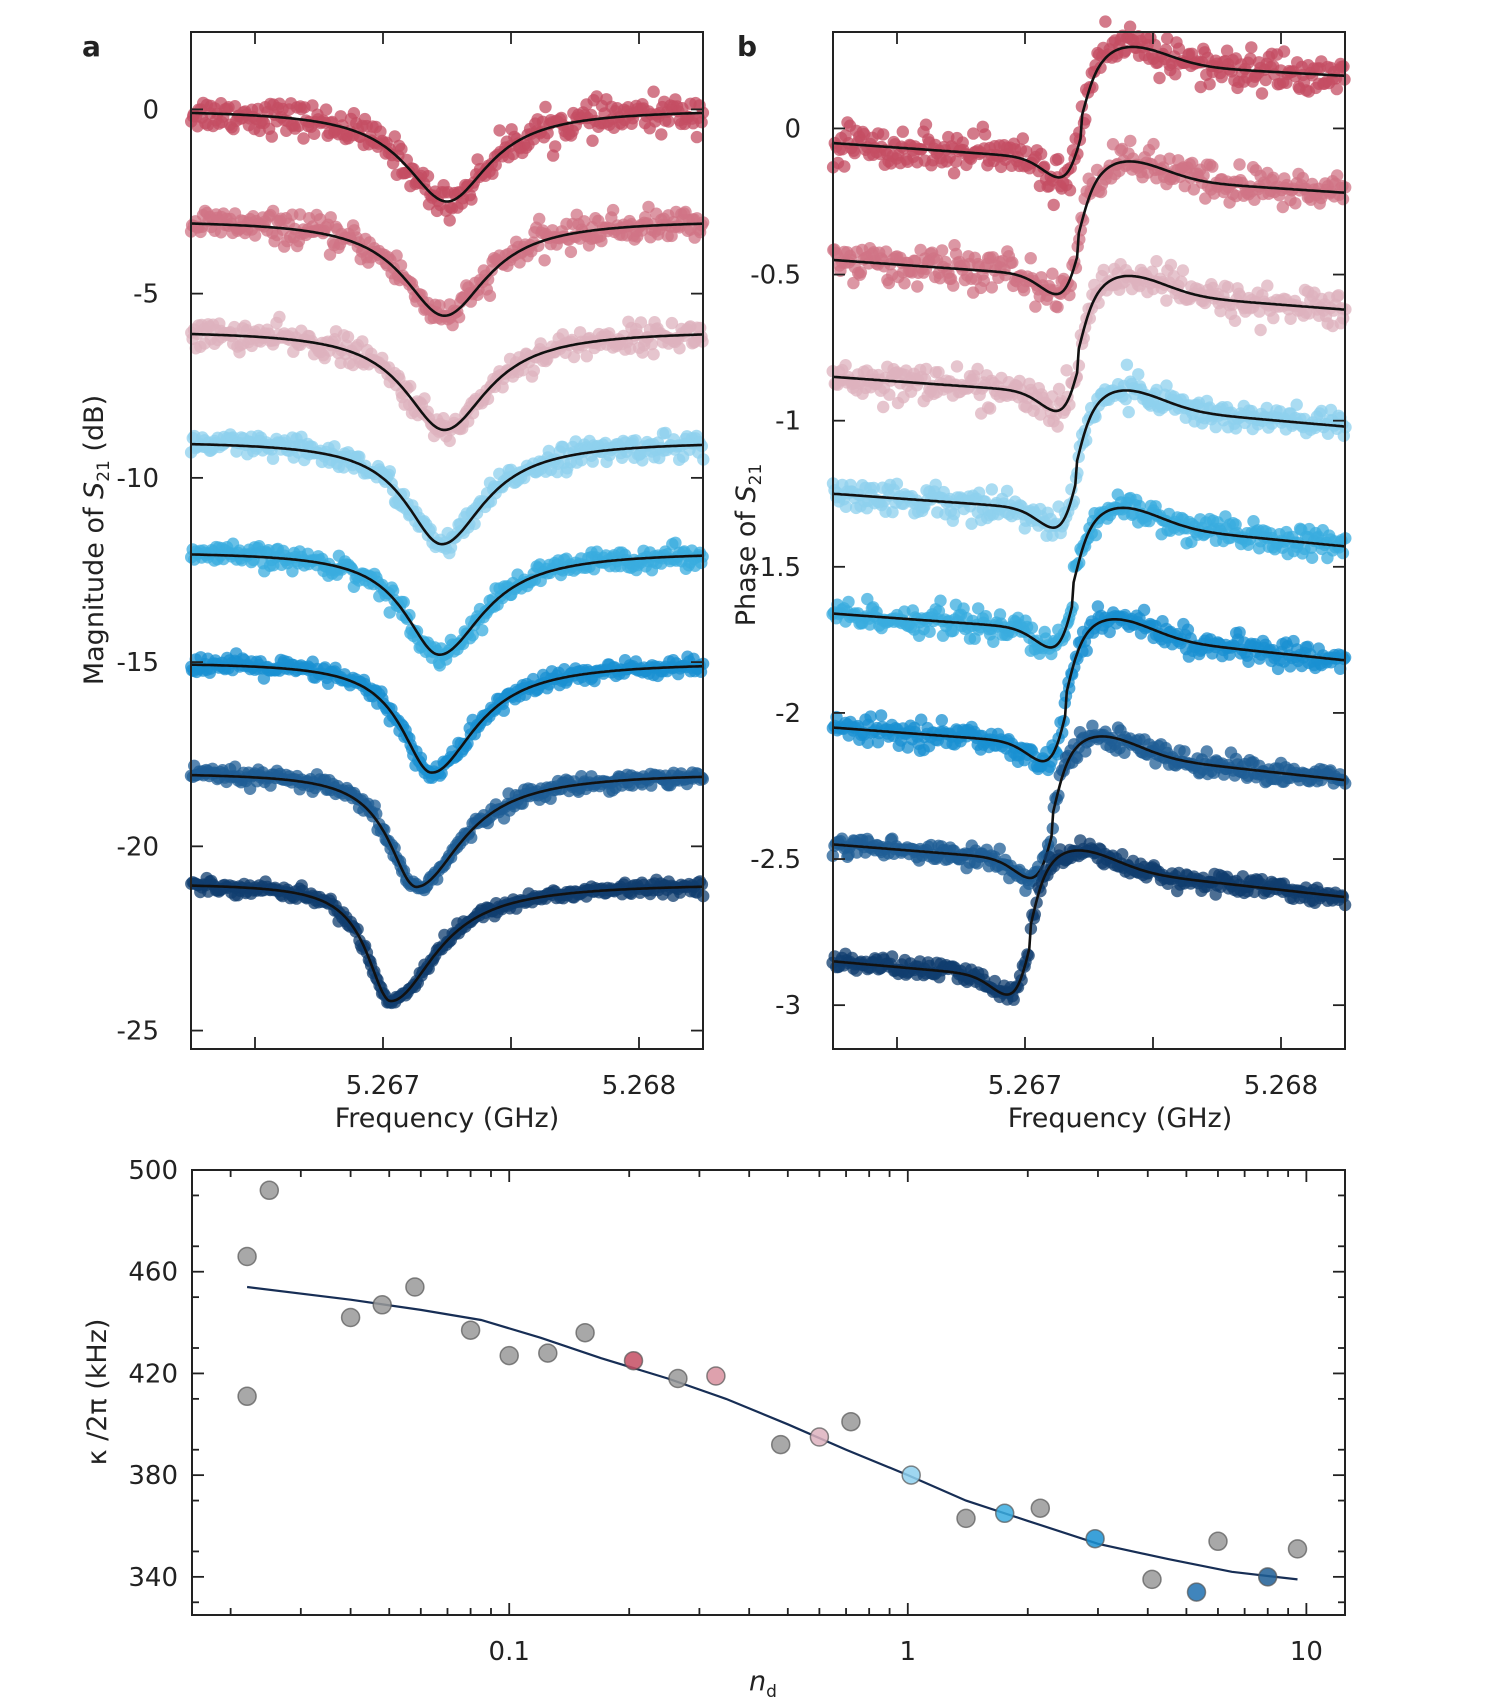 This screenshot has width=1495, height=1699. Describe the element at coordinates (150, 110) in the screenshot. I see `panel-a-ytick-label: 0` at that location.